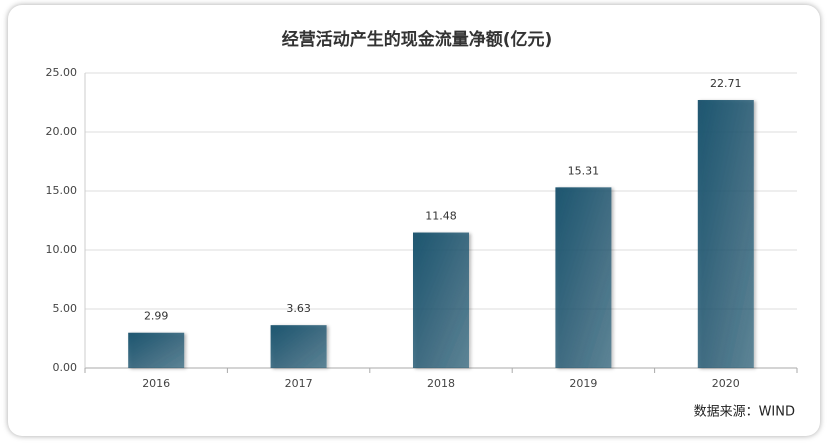 This screenshot has width=834, height=447. What do you see at coordinates (65, 308) in the screenshot?
I see `y-tick-label: 5.00` at bounding box center [65, 308].